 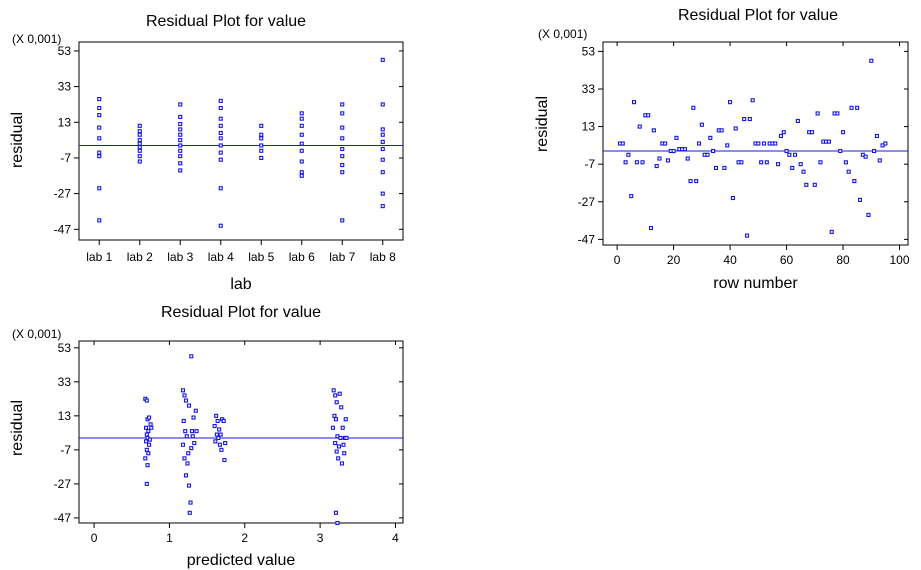 I want to click on y-scale-note: (X 0,001), so click(x=36, y=334).